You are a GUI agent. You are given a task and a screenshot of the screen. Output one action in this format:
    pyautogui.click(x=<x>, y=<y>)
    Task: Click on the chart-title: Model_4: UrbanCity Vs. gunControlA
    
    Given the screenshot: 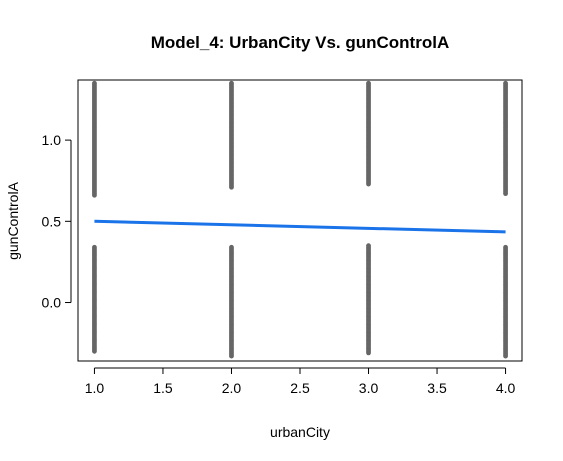 What is the action you would take?
    pyautogui.click(x=300, y=42)
    